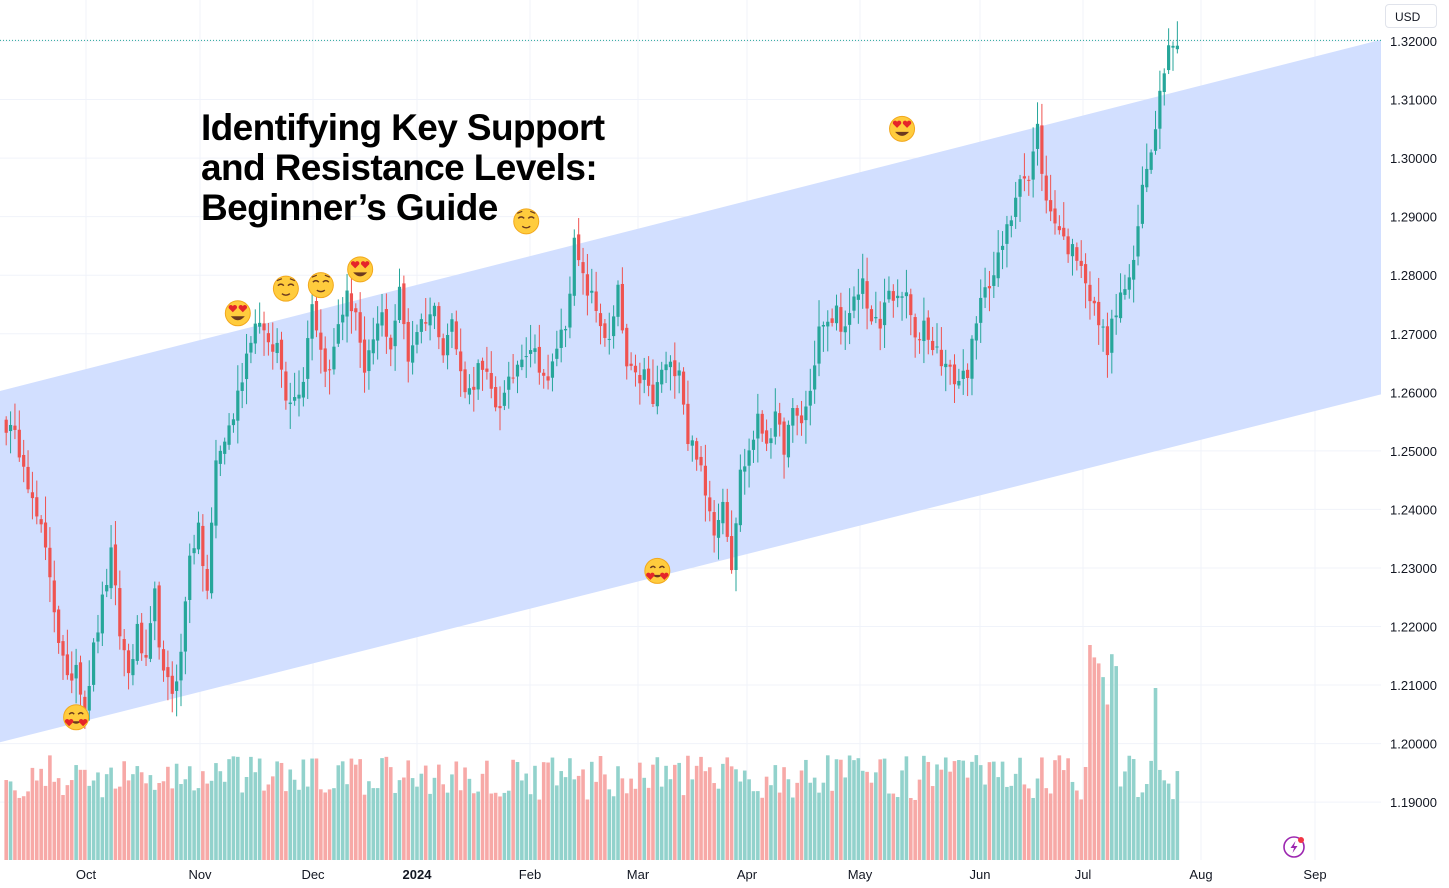 The image size is (1449, 888). Describe the element at coordinates (1413, 100) in the screenshot. I see `y-tick-label: 1.31000` at that location.